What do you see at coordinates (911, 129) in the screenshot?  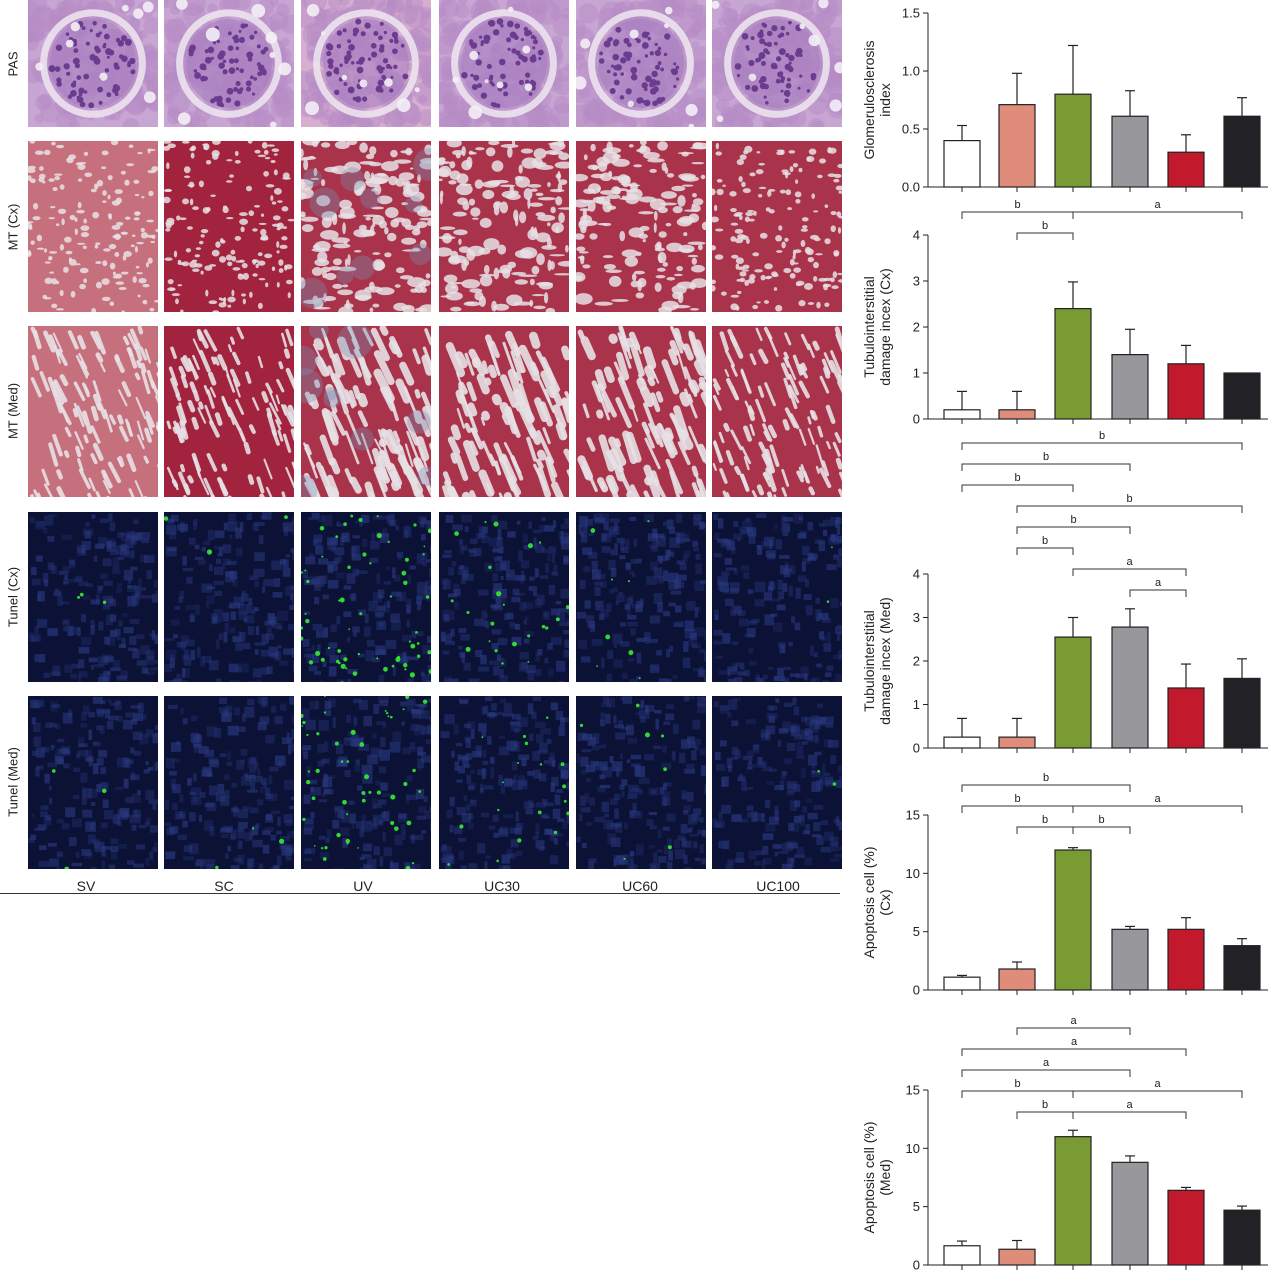 I see `y-tick-label: 0.5` at bounding box center [911, 129].